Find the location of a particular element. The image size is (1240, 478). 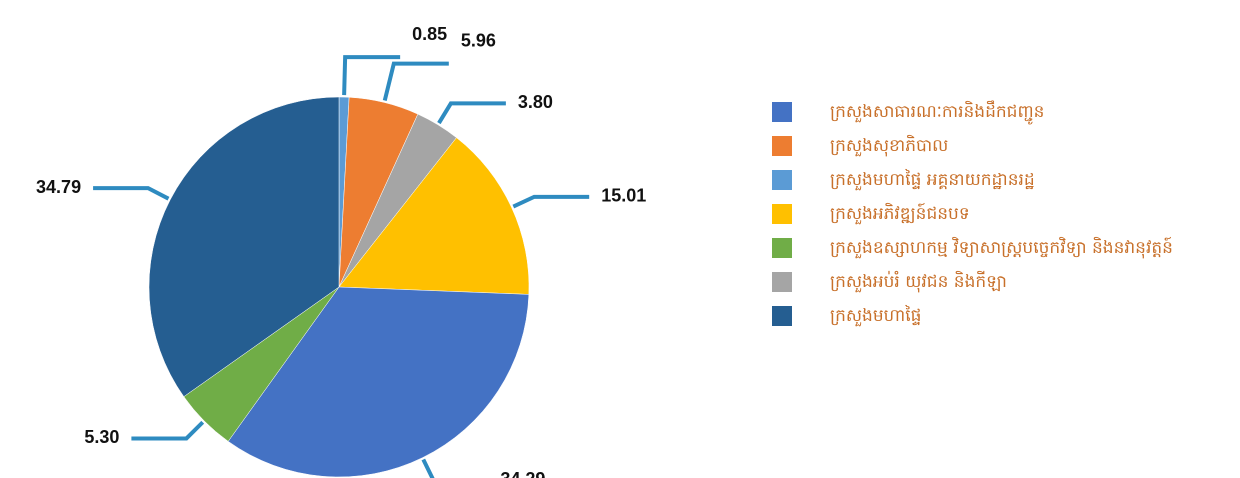

legend-label: ក្រសួងអប់រំ យុវជន និងកីឡា is located at coordinates (918, 281).